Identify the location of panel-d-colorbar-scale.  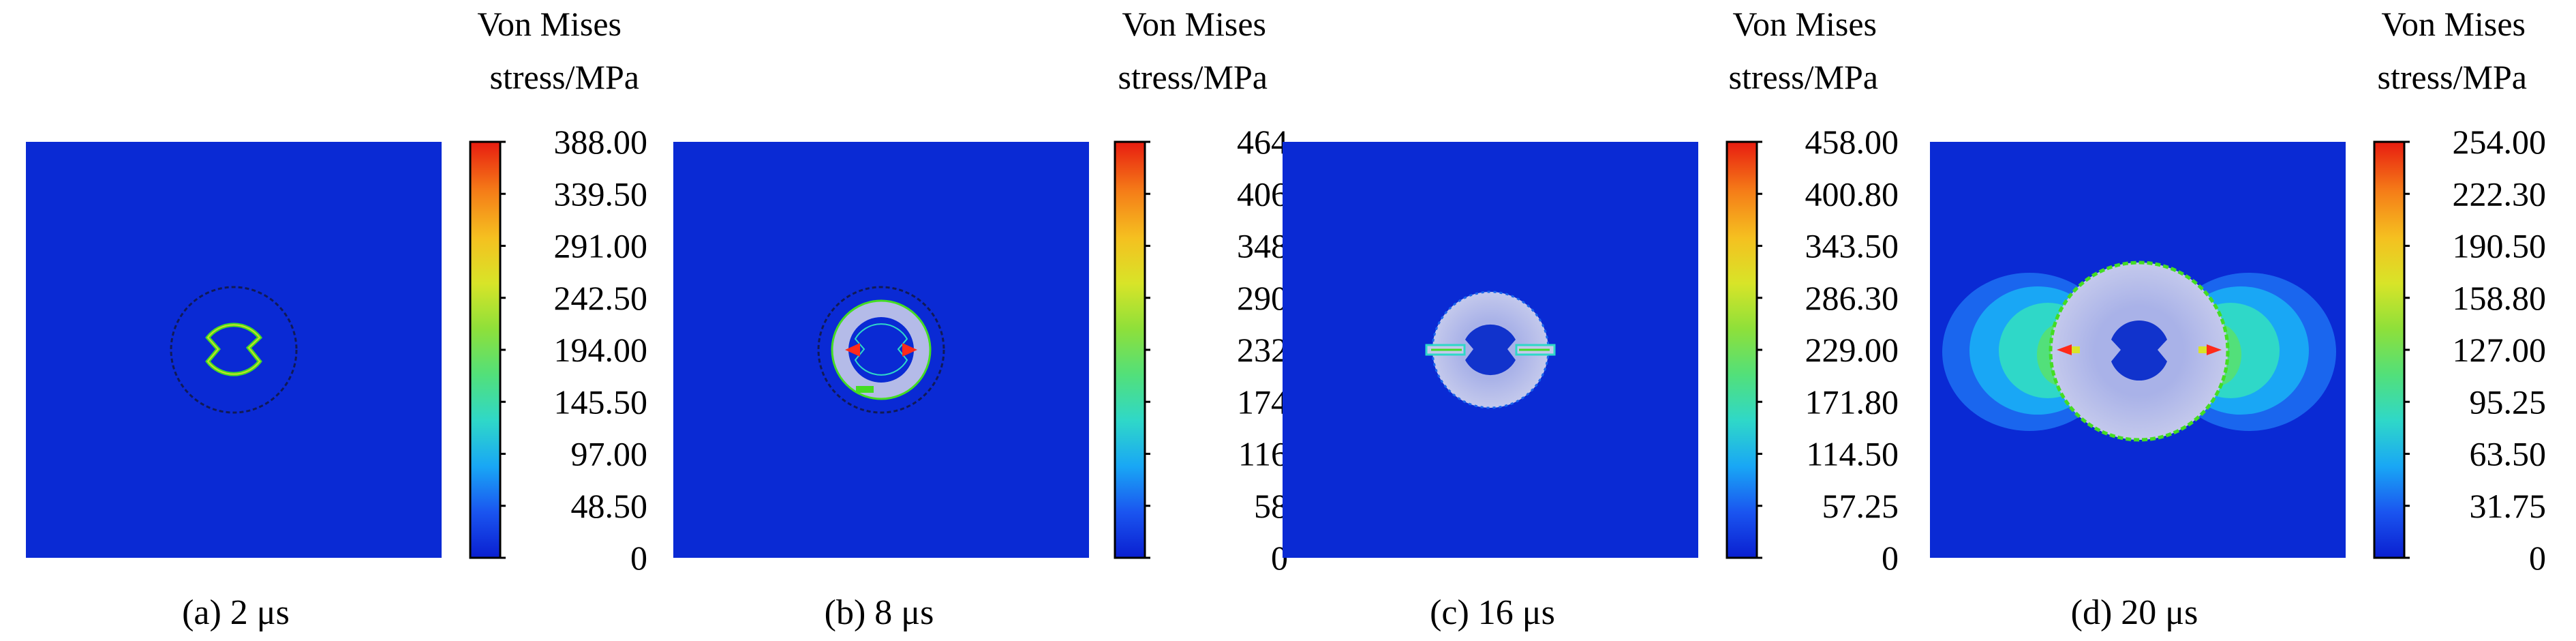
(2389, 349).